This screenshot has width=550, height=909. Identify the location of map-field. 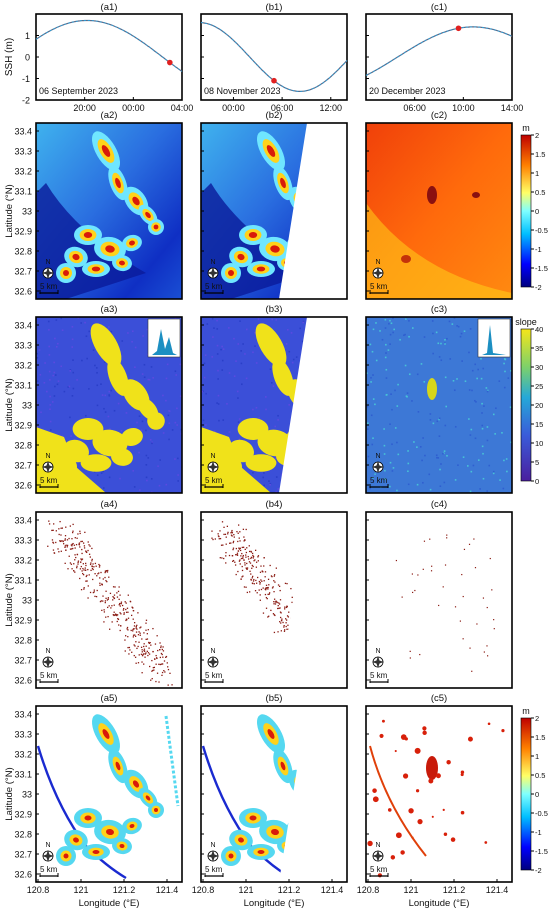
(109, 600).